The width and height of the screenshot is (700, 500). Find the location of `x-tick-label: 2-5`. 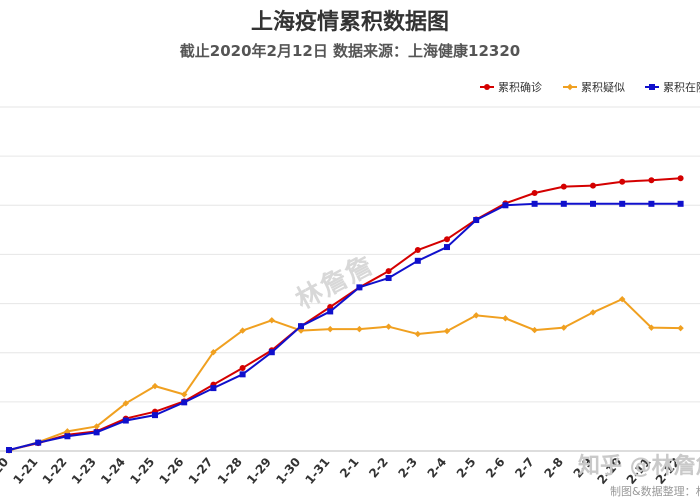

x-tick-label: 2-5 is located at coordinates (466, 468).